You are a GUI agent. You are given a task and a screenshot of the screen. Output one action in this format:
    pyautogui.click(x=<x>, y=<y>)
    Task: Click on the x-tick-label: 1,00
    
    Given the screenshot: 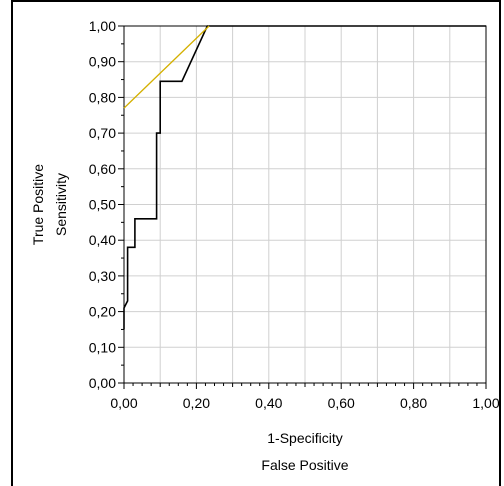 What is the action you would take?
    pyautogui.click(x=485, y=403)
    